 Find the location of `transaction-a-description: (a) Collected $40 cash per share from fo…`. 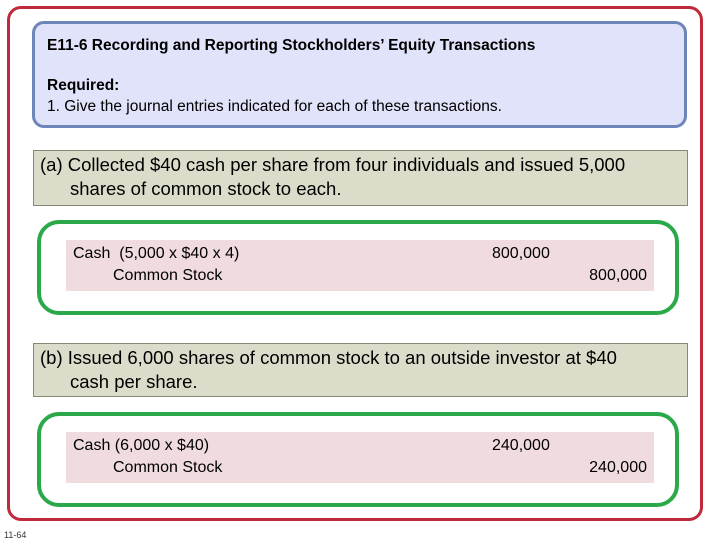

transaction-a-description: (a) Collected $40 cash per share from fo… is located at coordinates (360, 178).